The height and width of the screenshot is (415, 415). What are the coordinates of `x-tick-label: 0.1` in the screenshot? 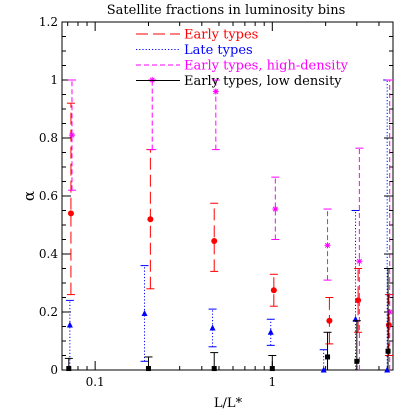 It's located at (95, 382).